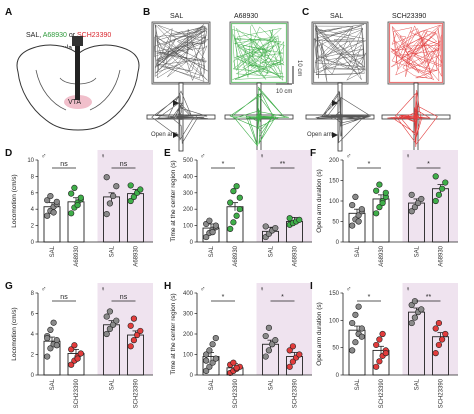  What do you see at coordinates (236, 393) in the screenshot?
I see `x-tick-label: SCH23390` at bounding box center [236, 393].